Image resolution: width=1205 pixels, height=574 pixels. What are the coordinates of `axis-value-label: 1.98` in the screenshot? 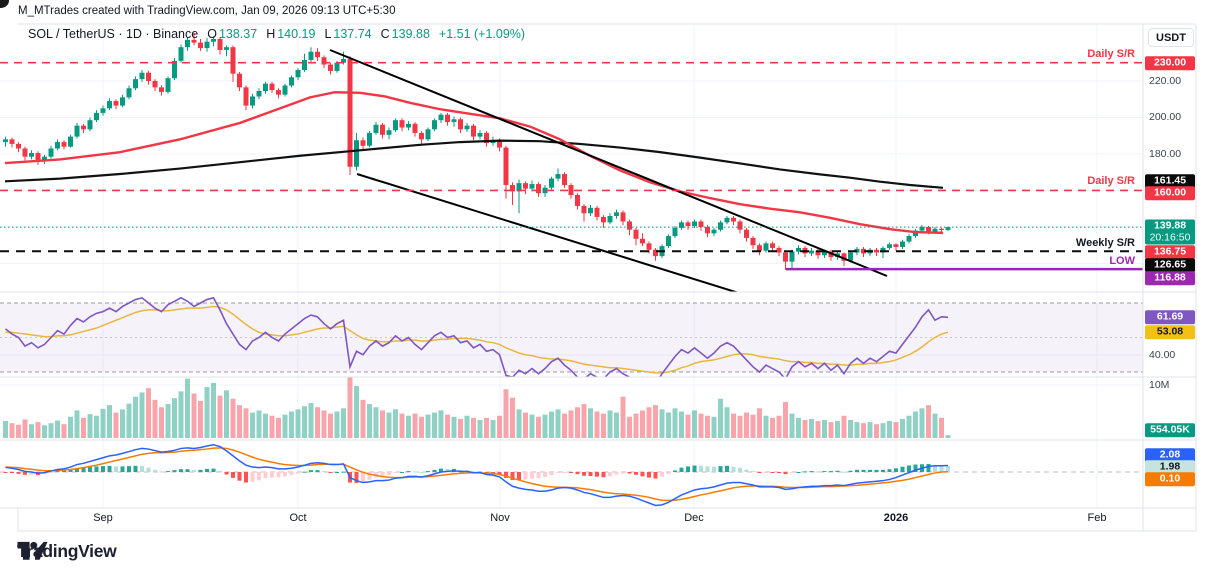 It's located at (1170, 467).